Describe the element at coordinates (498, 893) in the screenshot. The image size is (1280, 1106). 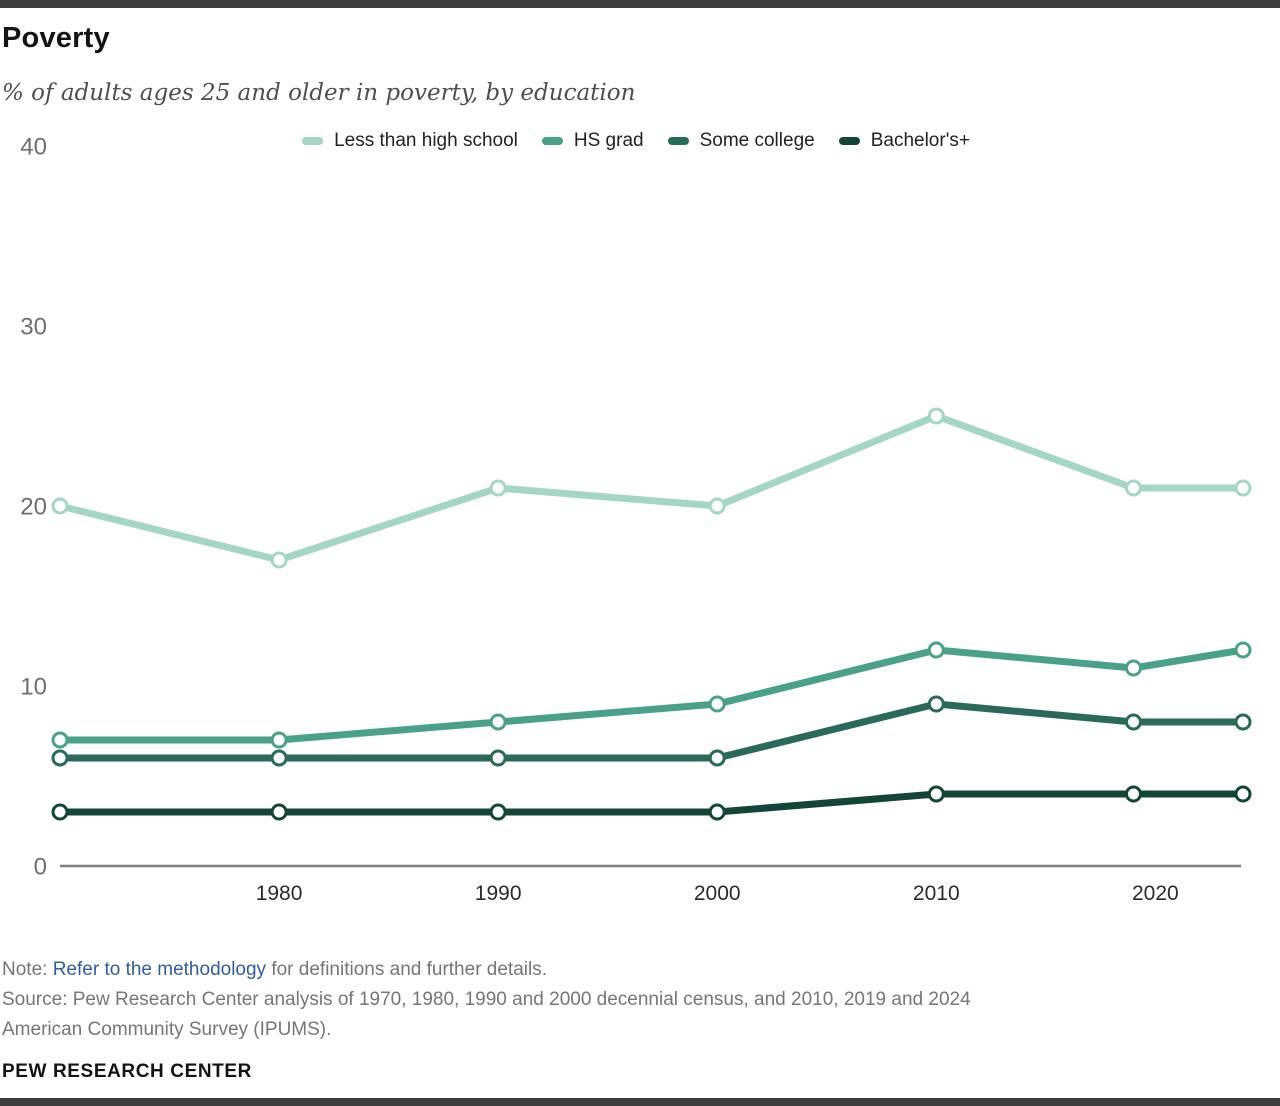
I see `x-axis-tick-1990: 1990` at that location.